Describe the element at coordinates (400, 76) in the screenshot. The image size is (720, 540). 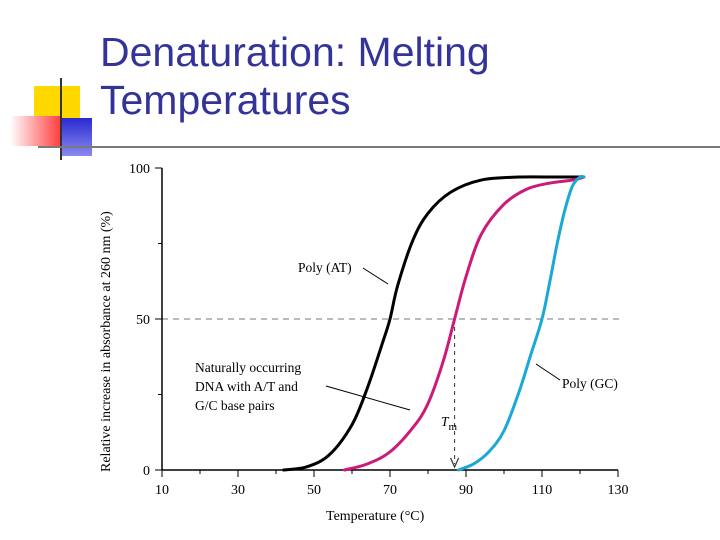
I see `slide-title: Denaturation: Melting Temperatures` at that location.